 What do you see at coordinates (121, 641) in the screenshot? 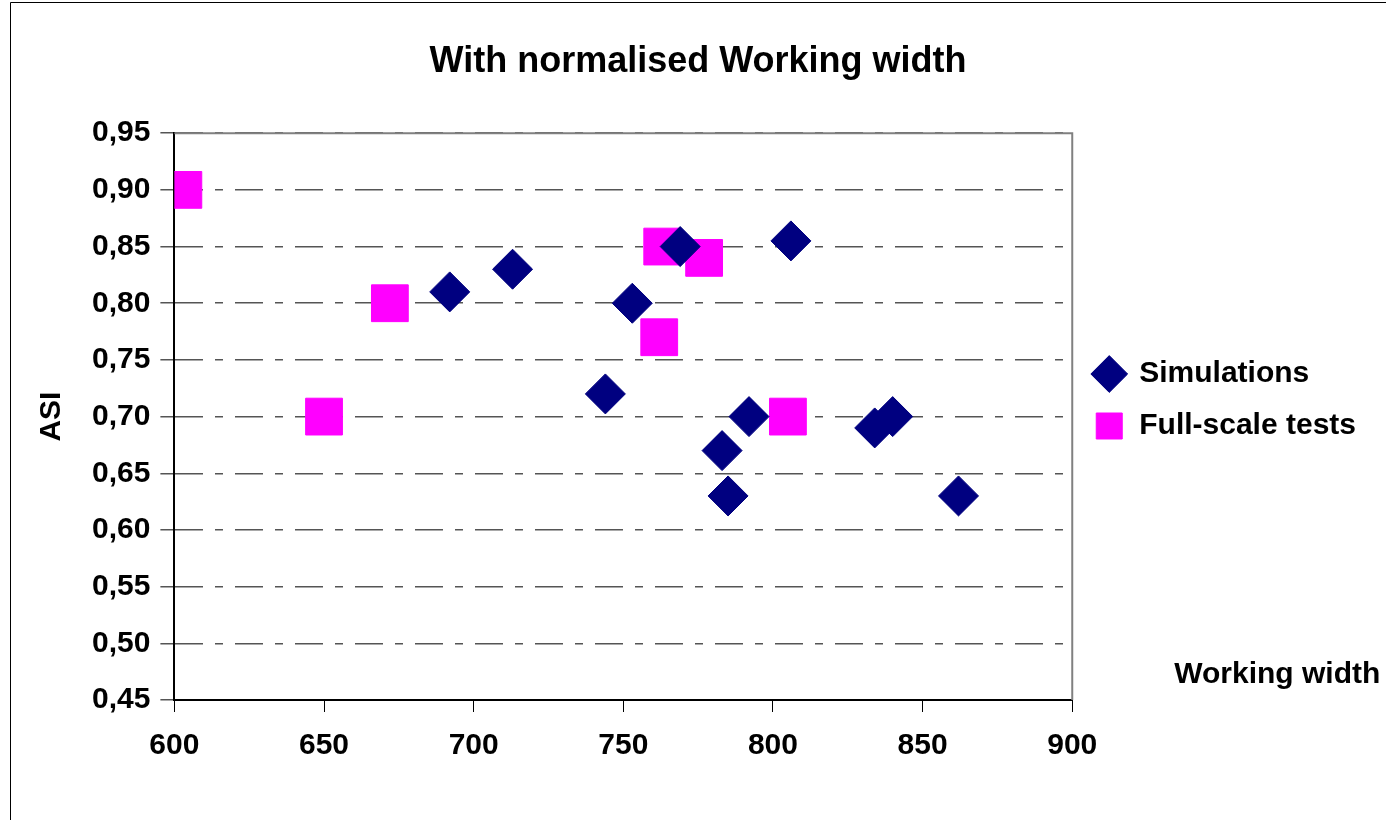
I see `y-tick-label: 0,50` at bounding box center [121, 641].